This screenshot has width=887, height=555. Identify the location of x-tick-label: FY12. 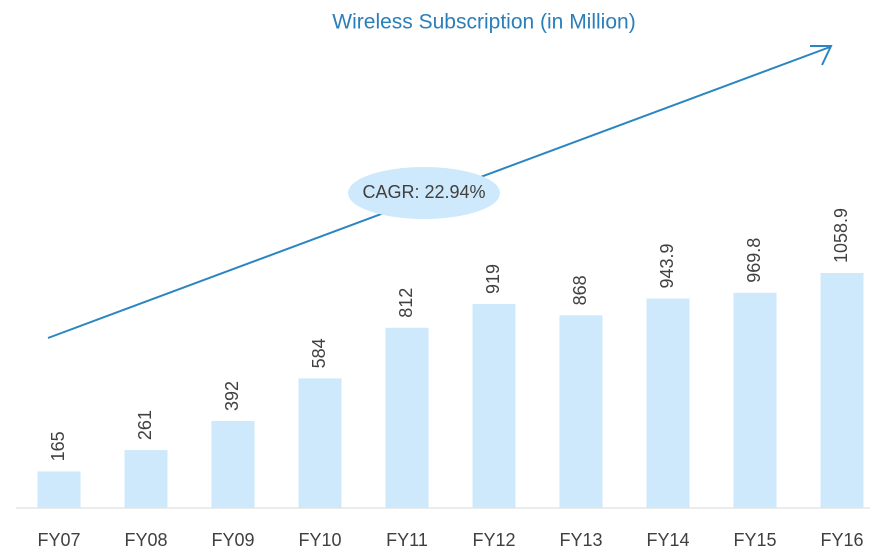
(493, 540).